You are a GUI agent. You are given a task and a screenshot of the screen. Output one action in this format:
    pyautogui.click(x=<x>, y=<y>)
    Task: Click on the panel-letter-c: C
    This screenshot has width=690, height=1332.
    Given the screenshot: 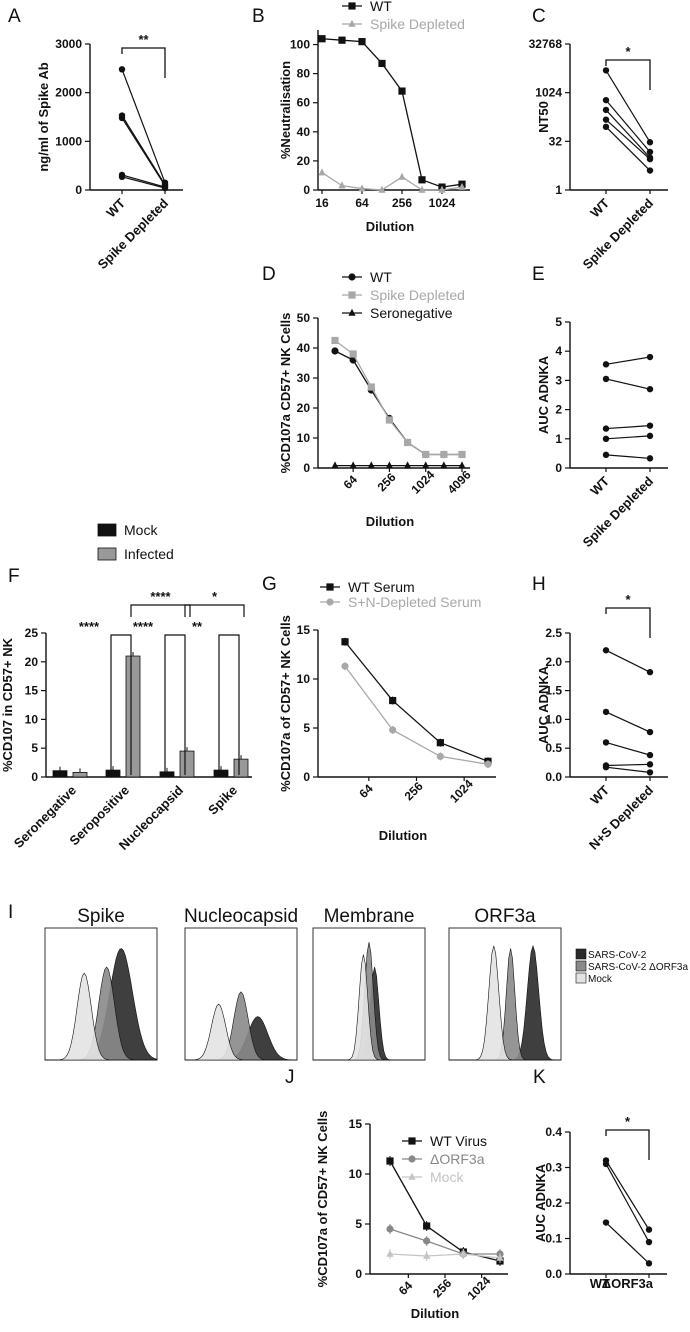 What is the action you would take?
    pyautogui.click(x=539, y=16)
    